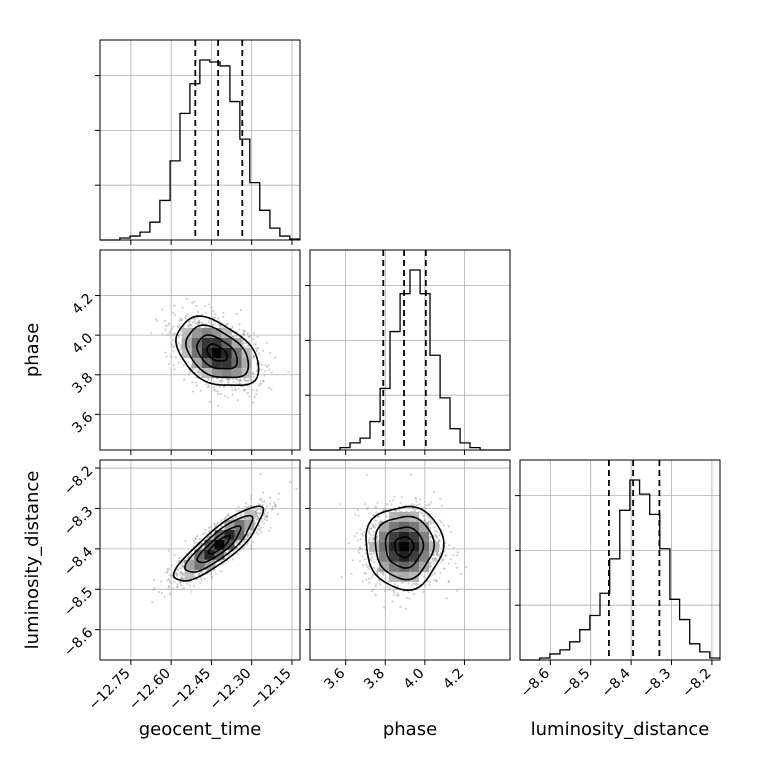  I want to click on panel-frame, so click(410, 350).